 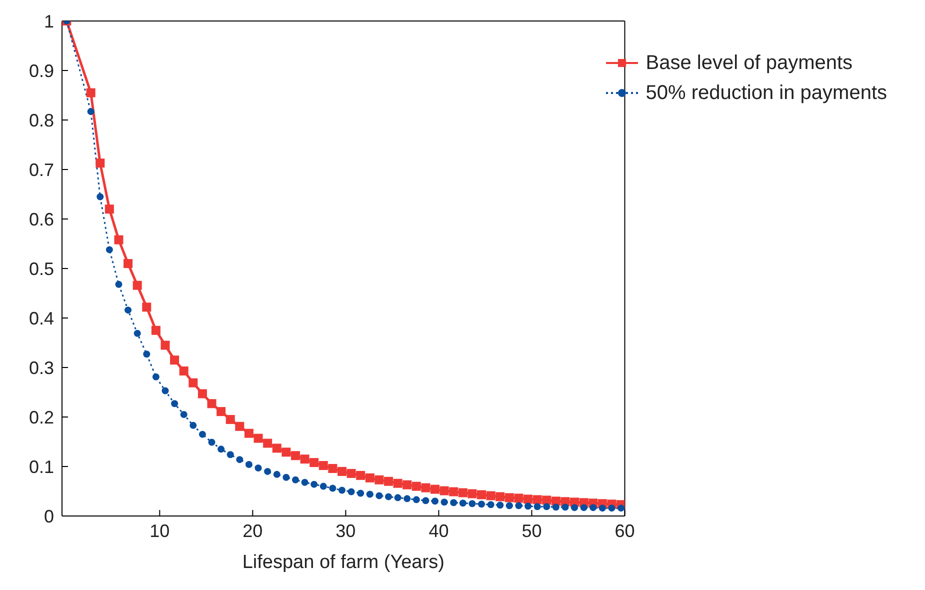 What do you see at coordinates (749, 63) in the screenshot?
I see `legend-label: Base level of payments` at bounding box center [749, 63].